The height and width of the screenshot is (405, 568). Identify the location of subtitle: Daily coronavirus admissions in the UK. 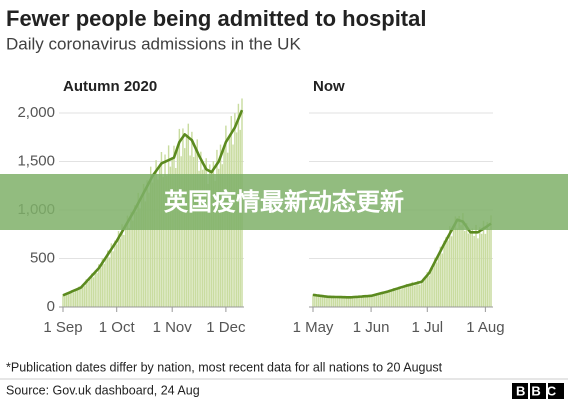
(153, 43).